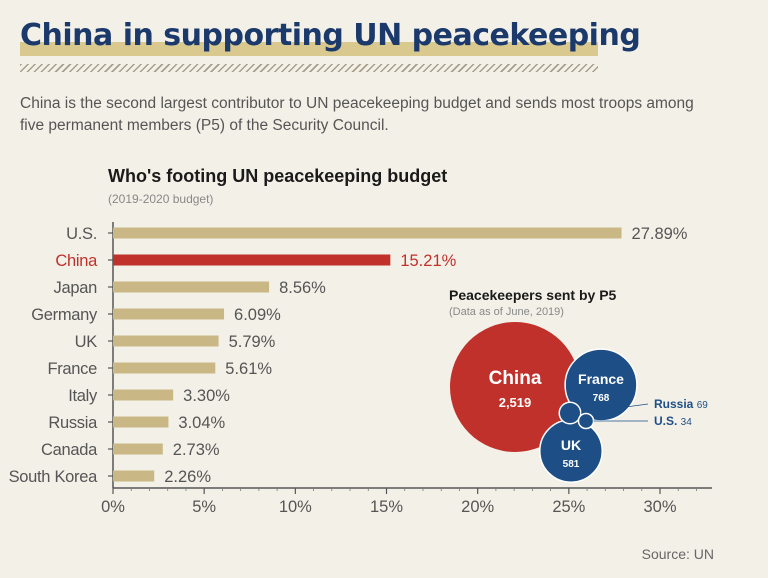 This screenshot has height=578, width=768. Describe the element at coordinates (161, 199) in the screenshot. I see `bar-chart-subtitle: (2019-2020 budget)` at that location.